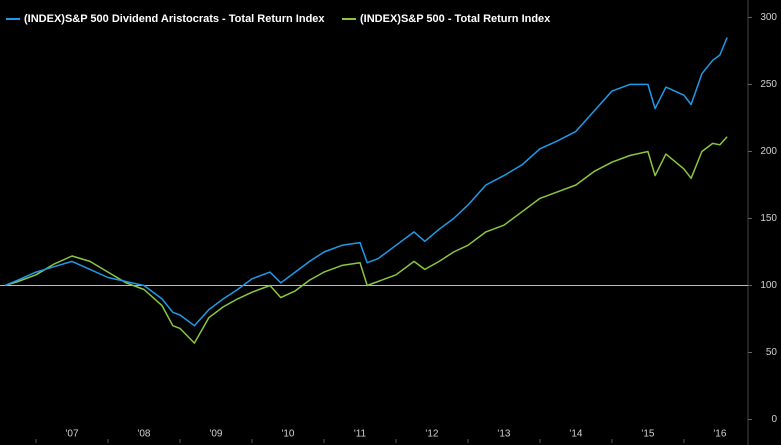 The height and width of the screenshot is (445, 781). What do you see at coordinates (774, 419) in the screenshot?
I see `y-tick-label: 0` at bounding box center [774, 419].